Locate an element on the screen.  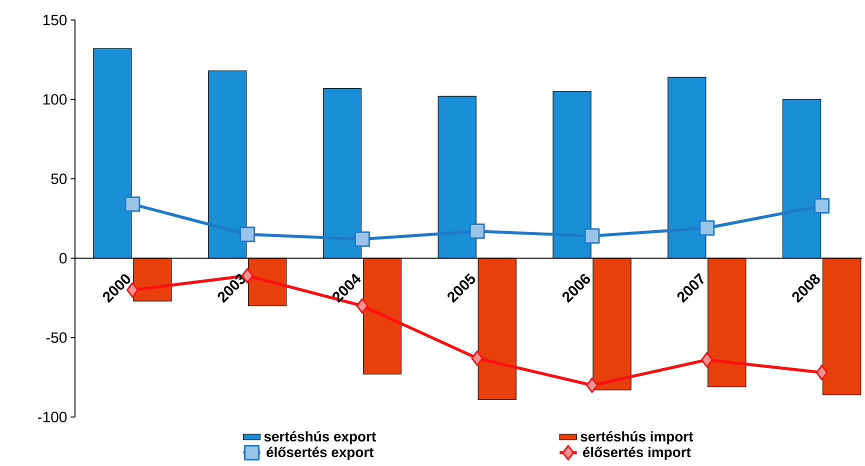
legend-label: élősertés export is located at coordinates (320, 453).